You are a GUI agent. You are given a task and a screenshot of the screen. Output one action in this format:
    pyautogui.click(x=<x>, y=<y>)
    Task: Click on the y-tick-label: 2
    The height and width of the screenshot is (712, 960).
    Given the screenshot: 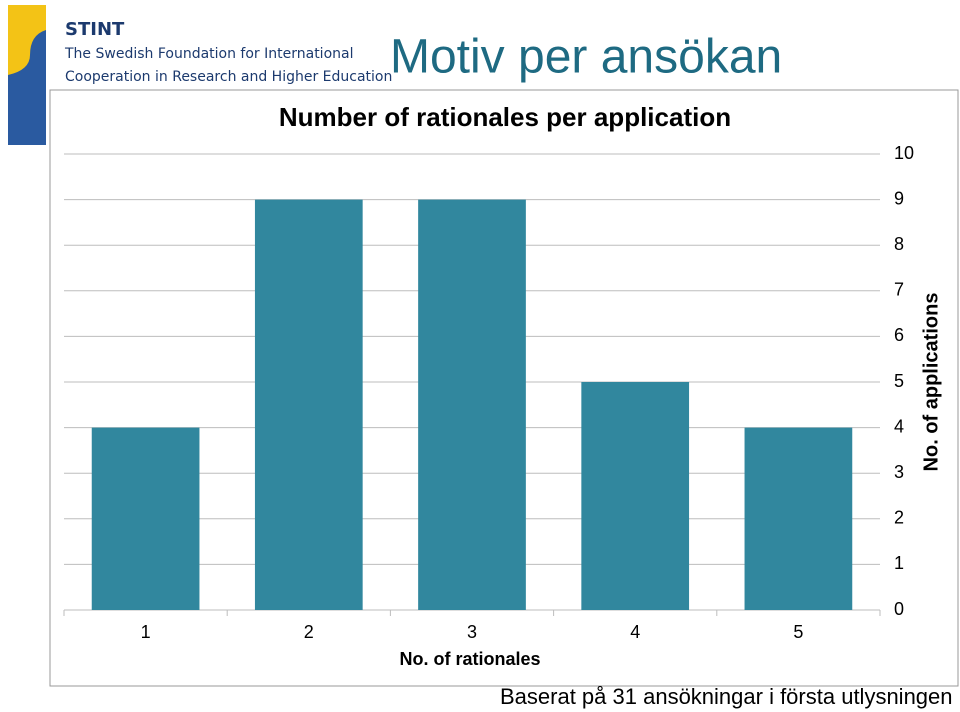 What is the action you would take?
    pyautogui.click(x=899, y=518)
    